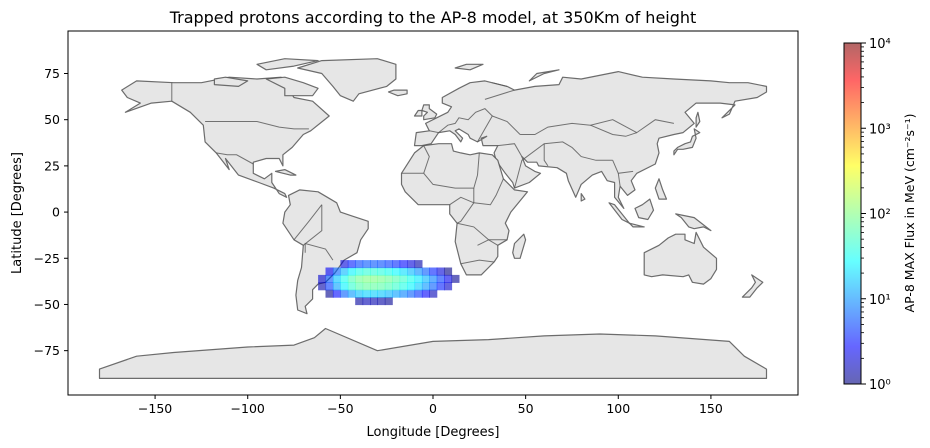 The image size is (930, 448). I want to click on x-tick-label: −150, so click(155, 408).